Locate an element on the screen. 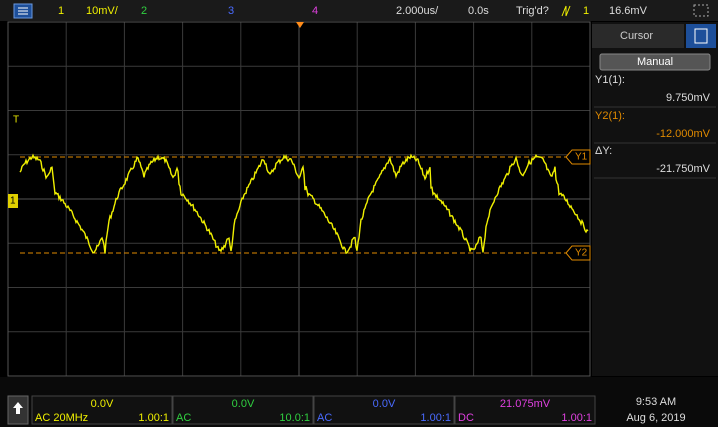 This screenshot has height=427, width=718. cursor-panel is located at coordinates (655, 199).